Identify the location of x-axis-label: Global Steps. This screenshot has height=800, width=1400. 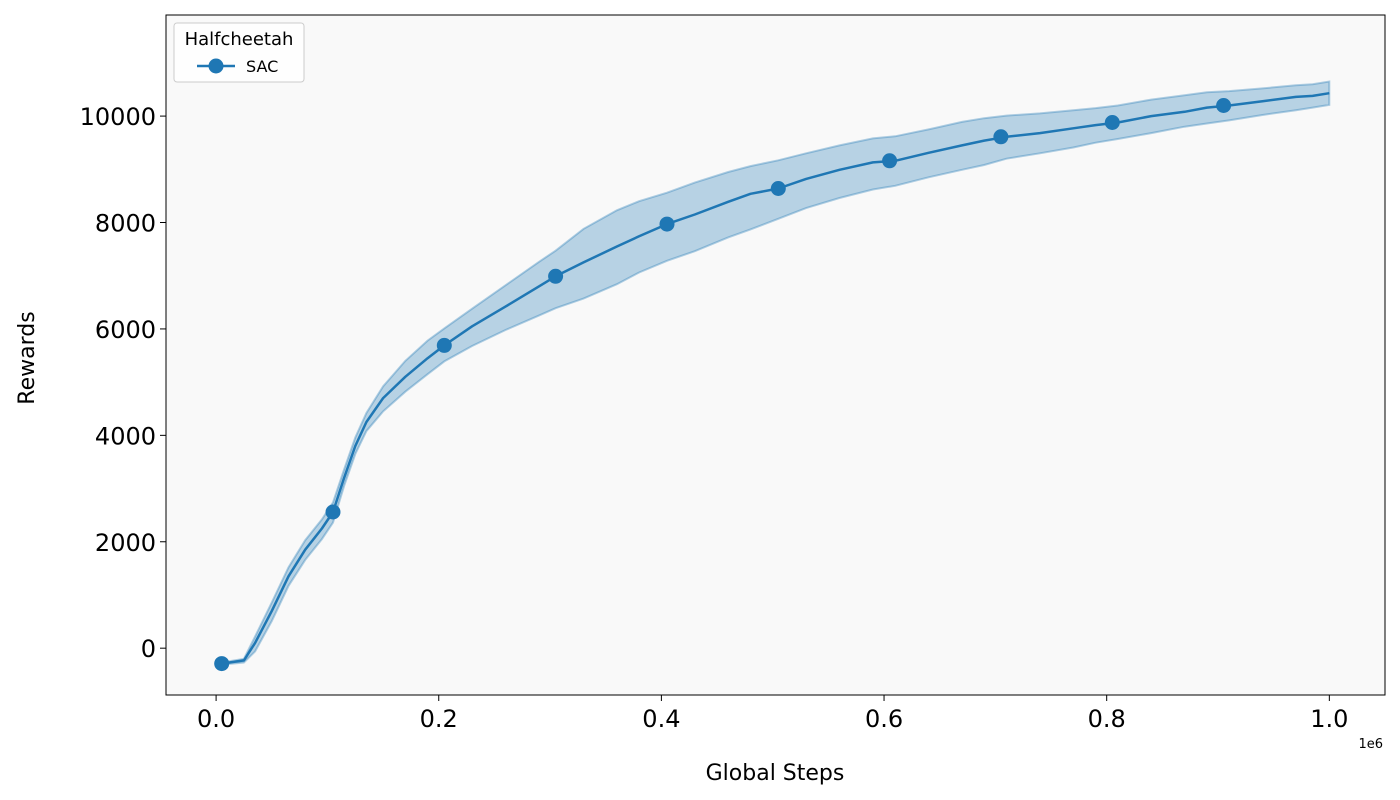
(775, 773).